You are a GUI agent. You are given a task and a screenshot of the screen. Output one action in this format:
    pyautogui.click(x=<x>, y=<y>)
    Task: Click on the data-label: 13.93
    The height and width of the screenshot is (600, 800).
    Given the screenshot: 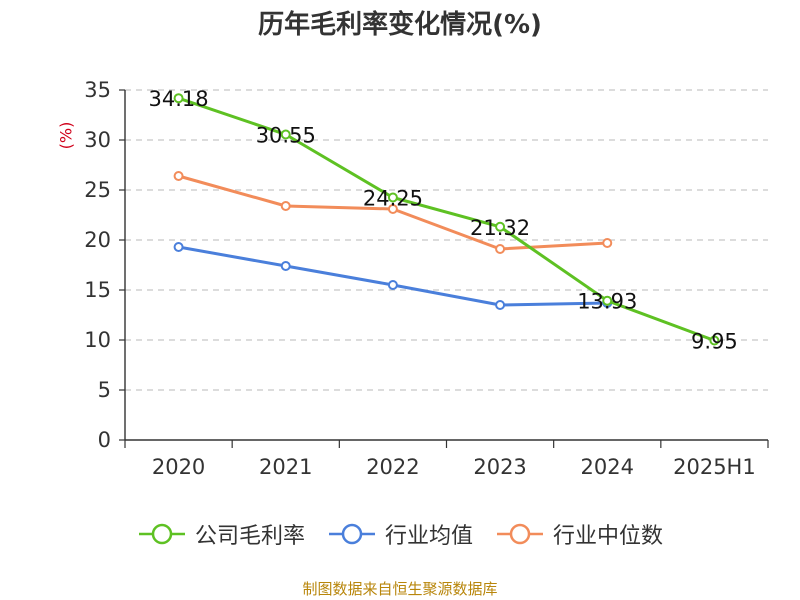 What is the action you would take?
    pyautogui.click(x=607, y=302)
    